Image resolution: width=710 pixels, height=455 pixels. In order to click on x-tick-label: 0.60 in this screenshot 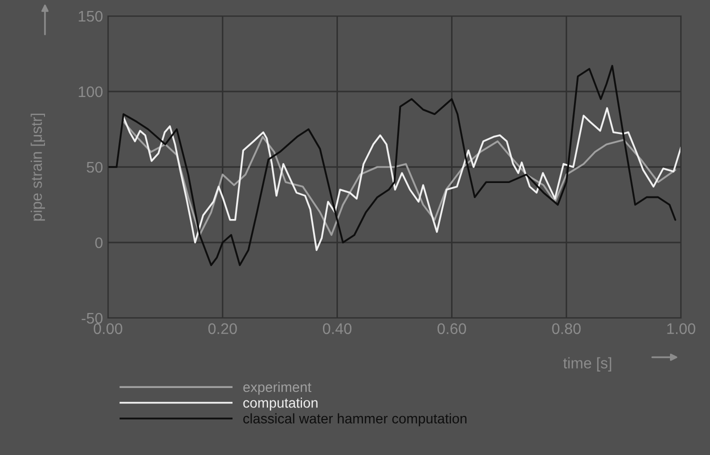, I will do `click(452, 328)`.